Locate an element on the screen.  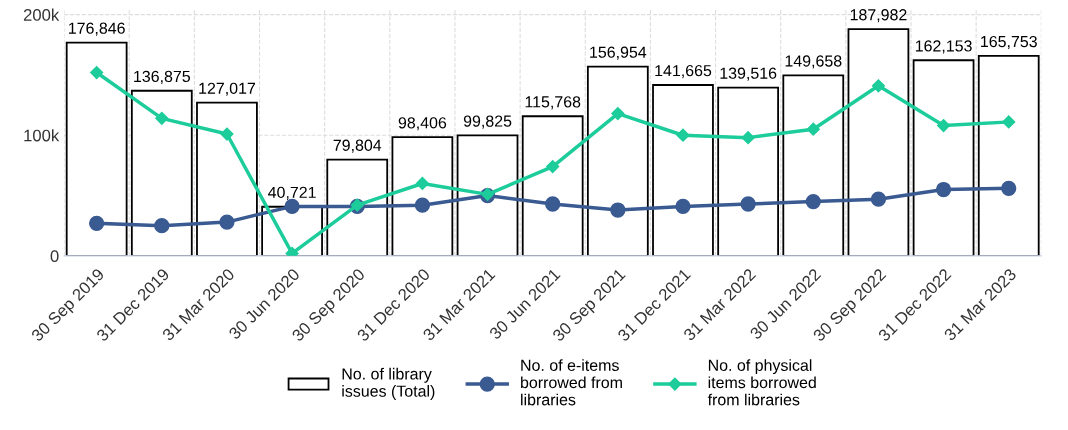
data-label: 162,153 is located at coordinates (943, 47).